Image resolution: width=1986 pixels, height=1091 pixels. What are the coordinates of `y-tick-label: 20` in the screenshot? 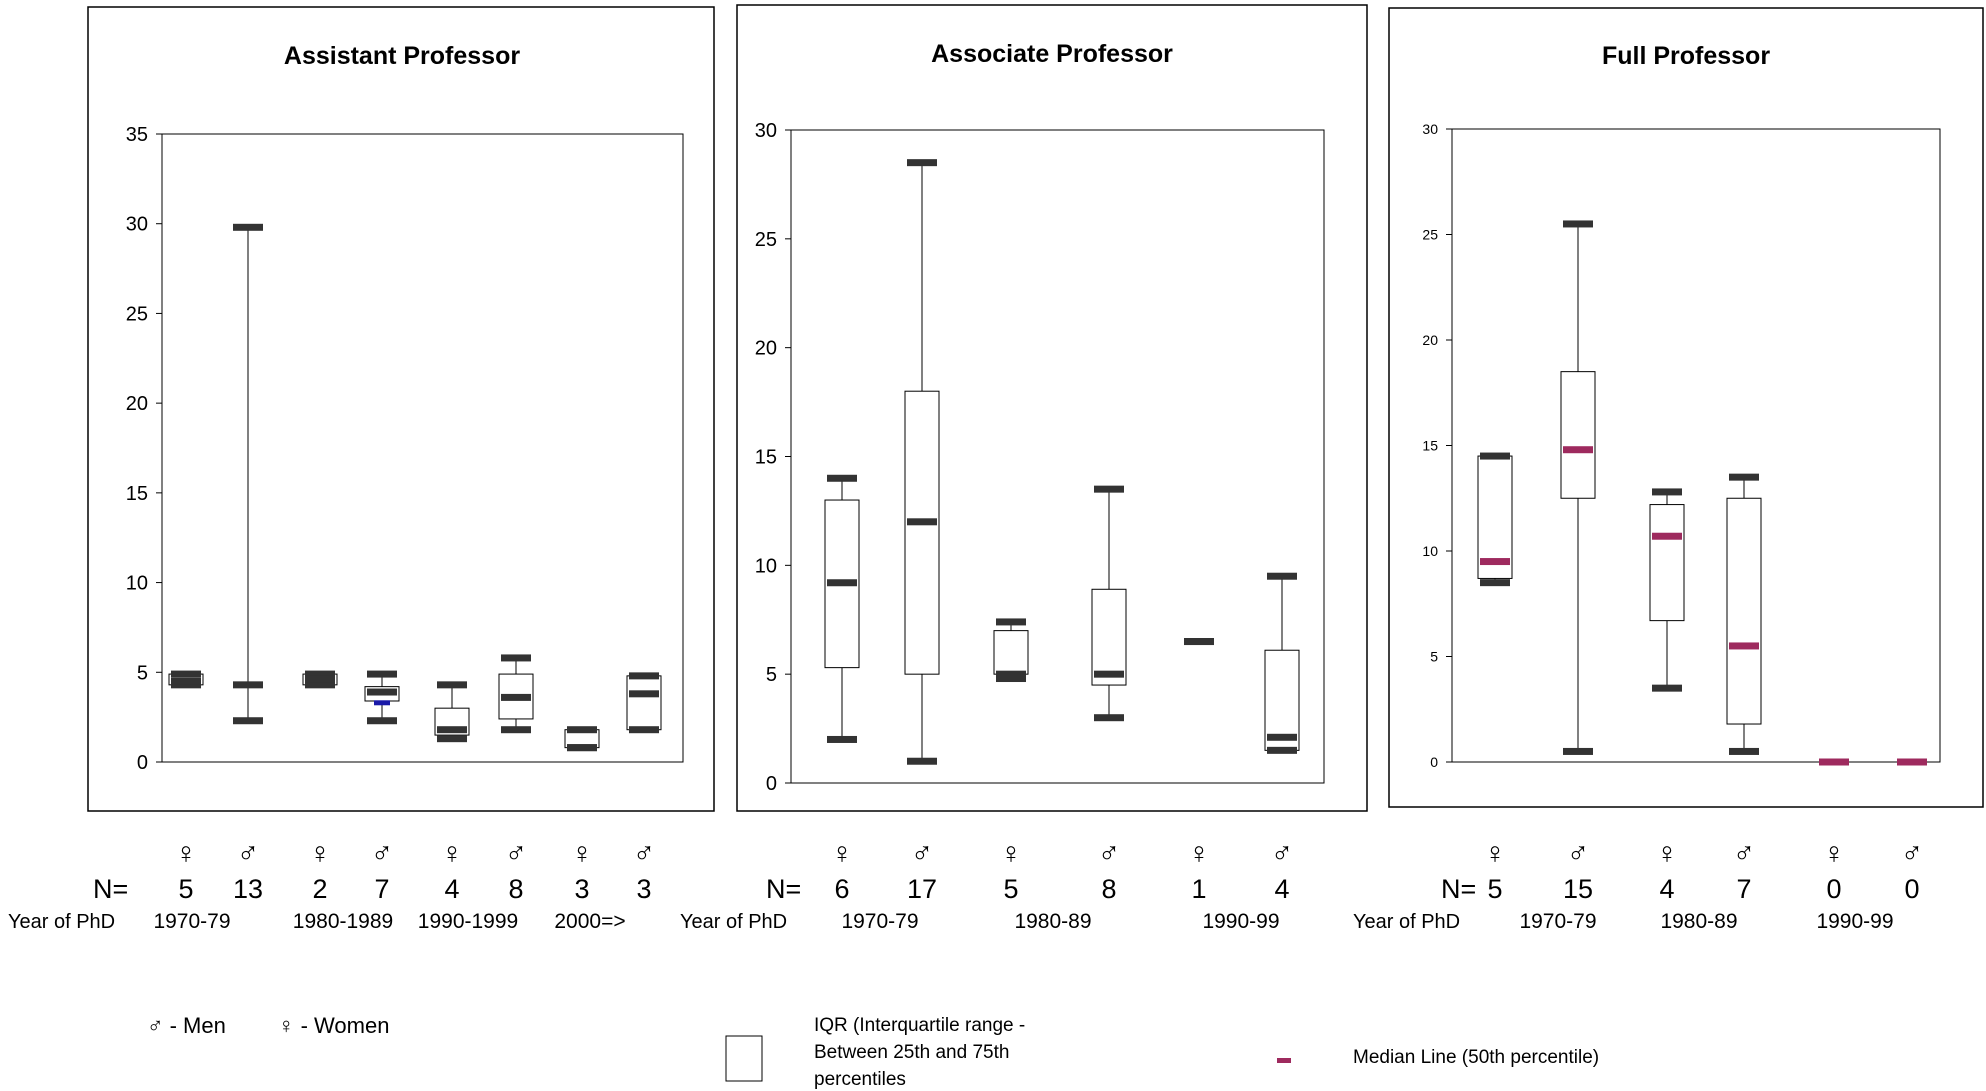 It's located at (137, 404).